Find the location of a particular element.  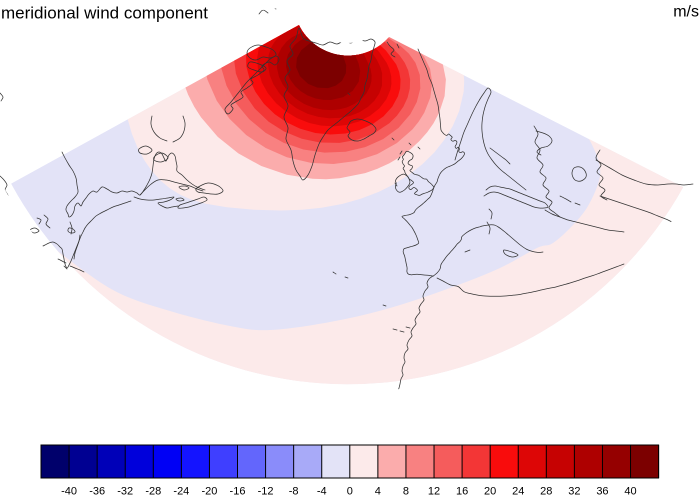

svg-text: 4 is located at coordinates (378, 492).